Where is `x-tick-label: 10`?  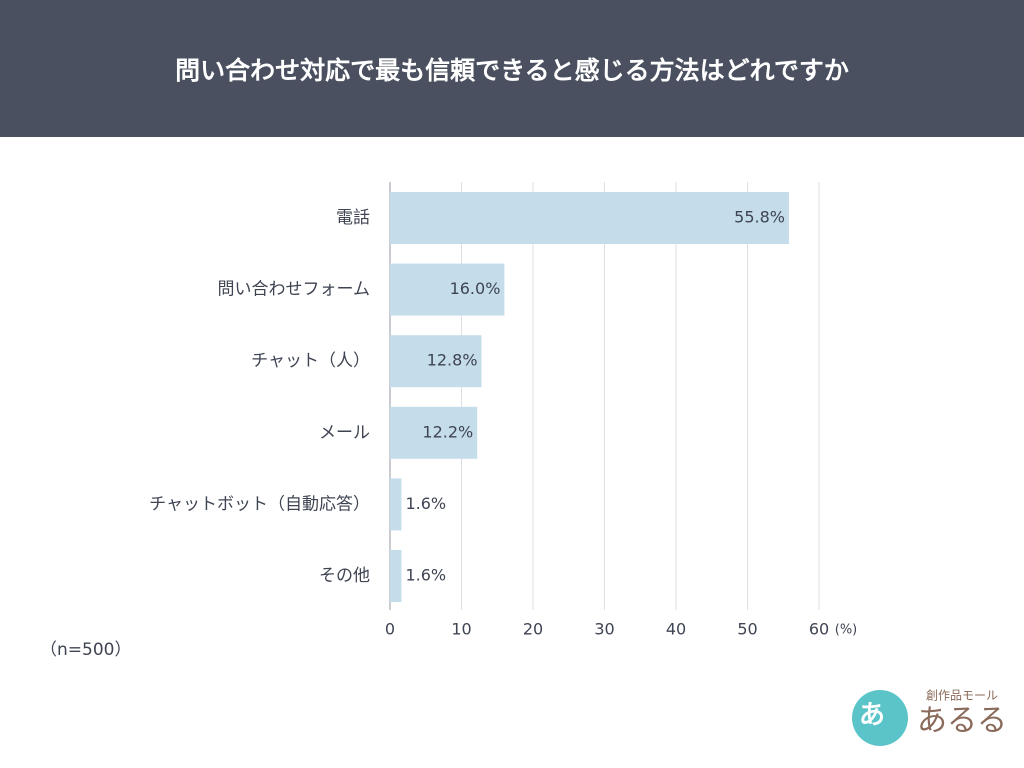
x-tick-label: 10 is located at coordinates (461, 629).